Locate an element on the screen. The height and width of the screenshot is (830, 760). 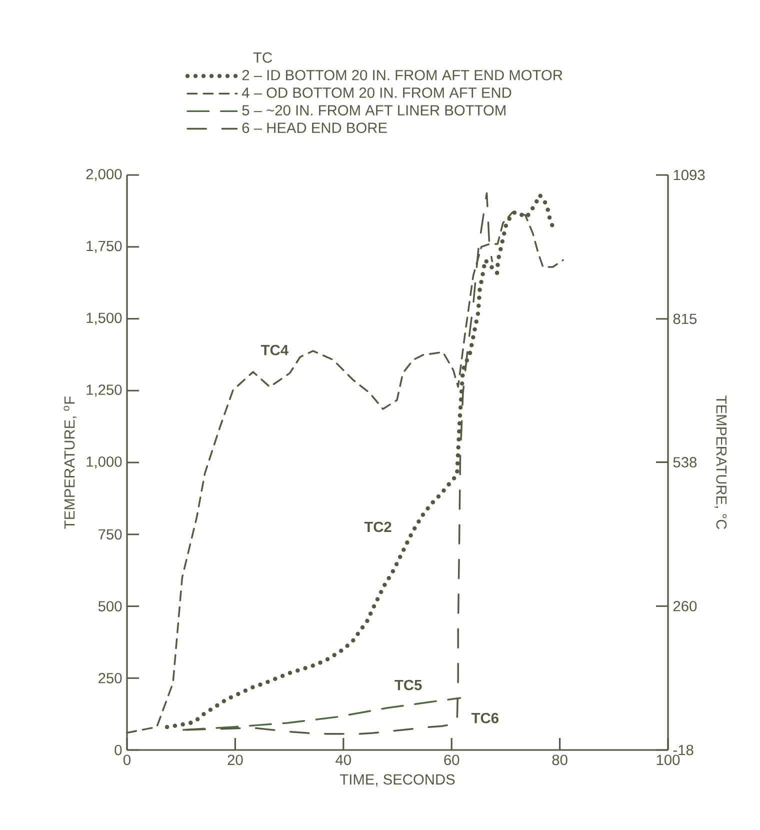
legend-label: 2 – ID BOTTOM 20 IN. FROM AFT END MOTOR is located at coordinates (402, 75).